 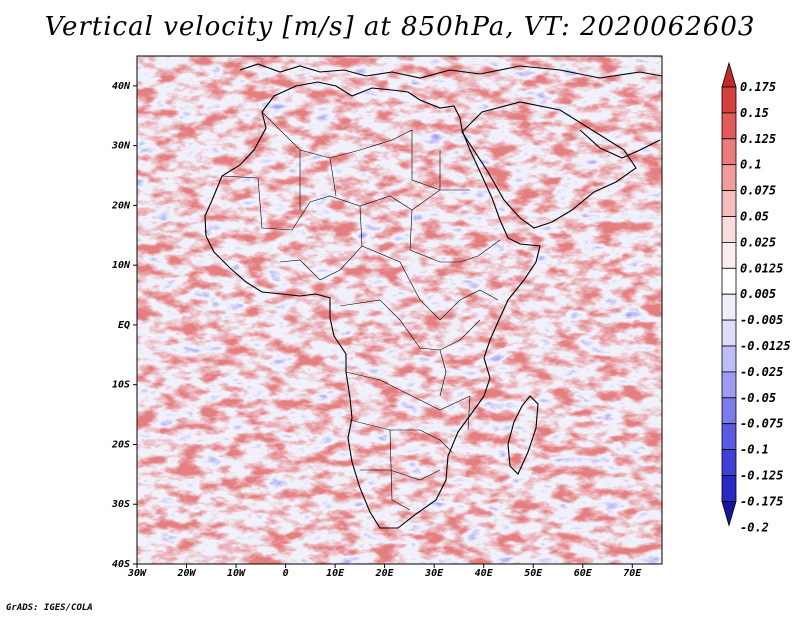 I want to click on lat-tick-label: 10S, so click(x=121, y=385).